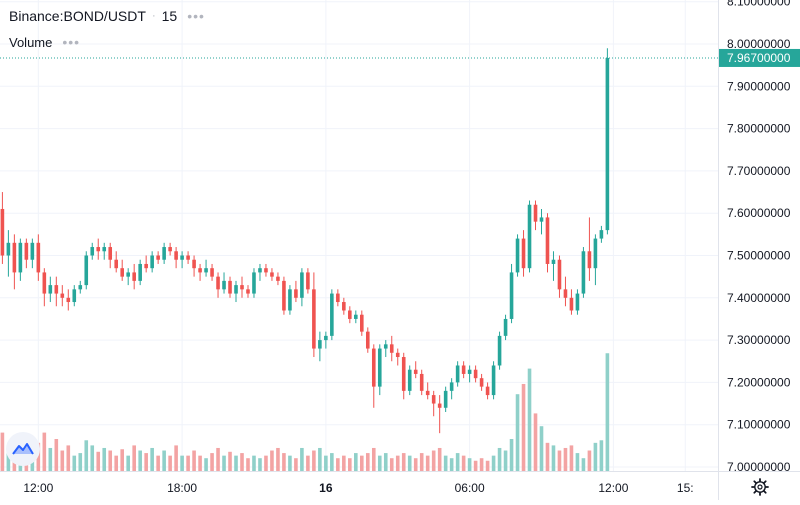  What do you see at coordinates (23, 449) in the screenshot?
I see `tradingview-logo-icon` at bounding box center [23, 449].